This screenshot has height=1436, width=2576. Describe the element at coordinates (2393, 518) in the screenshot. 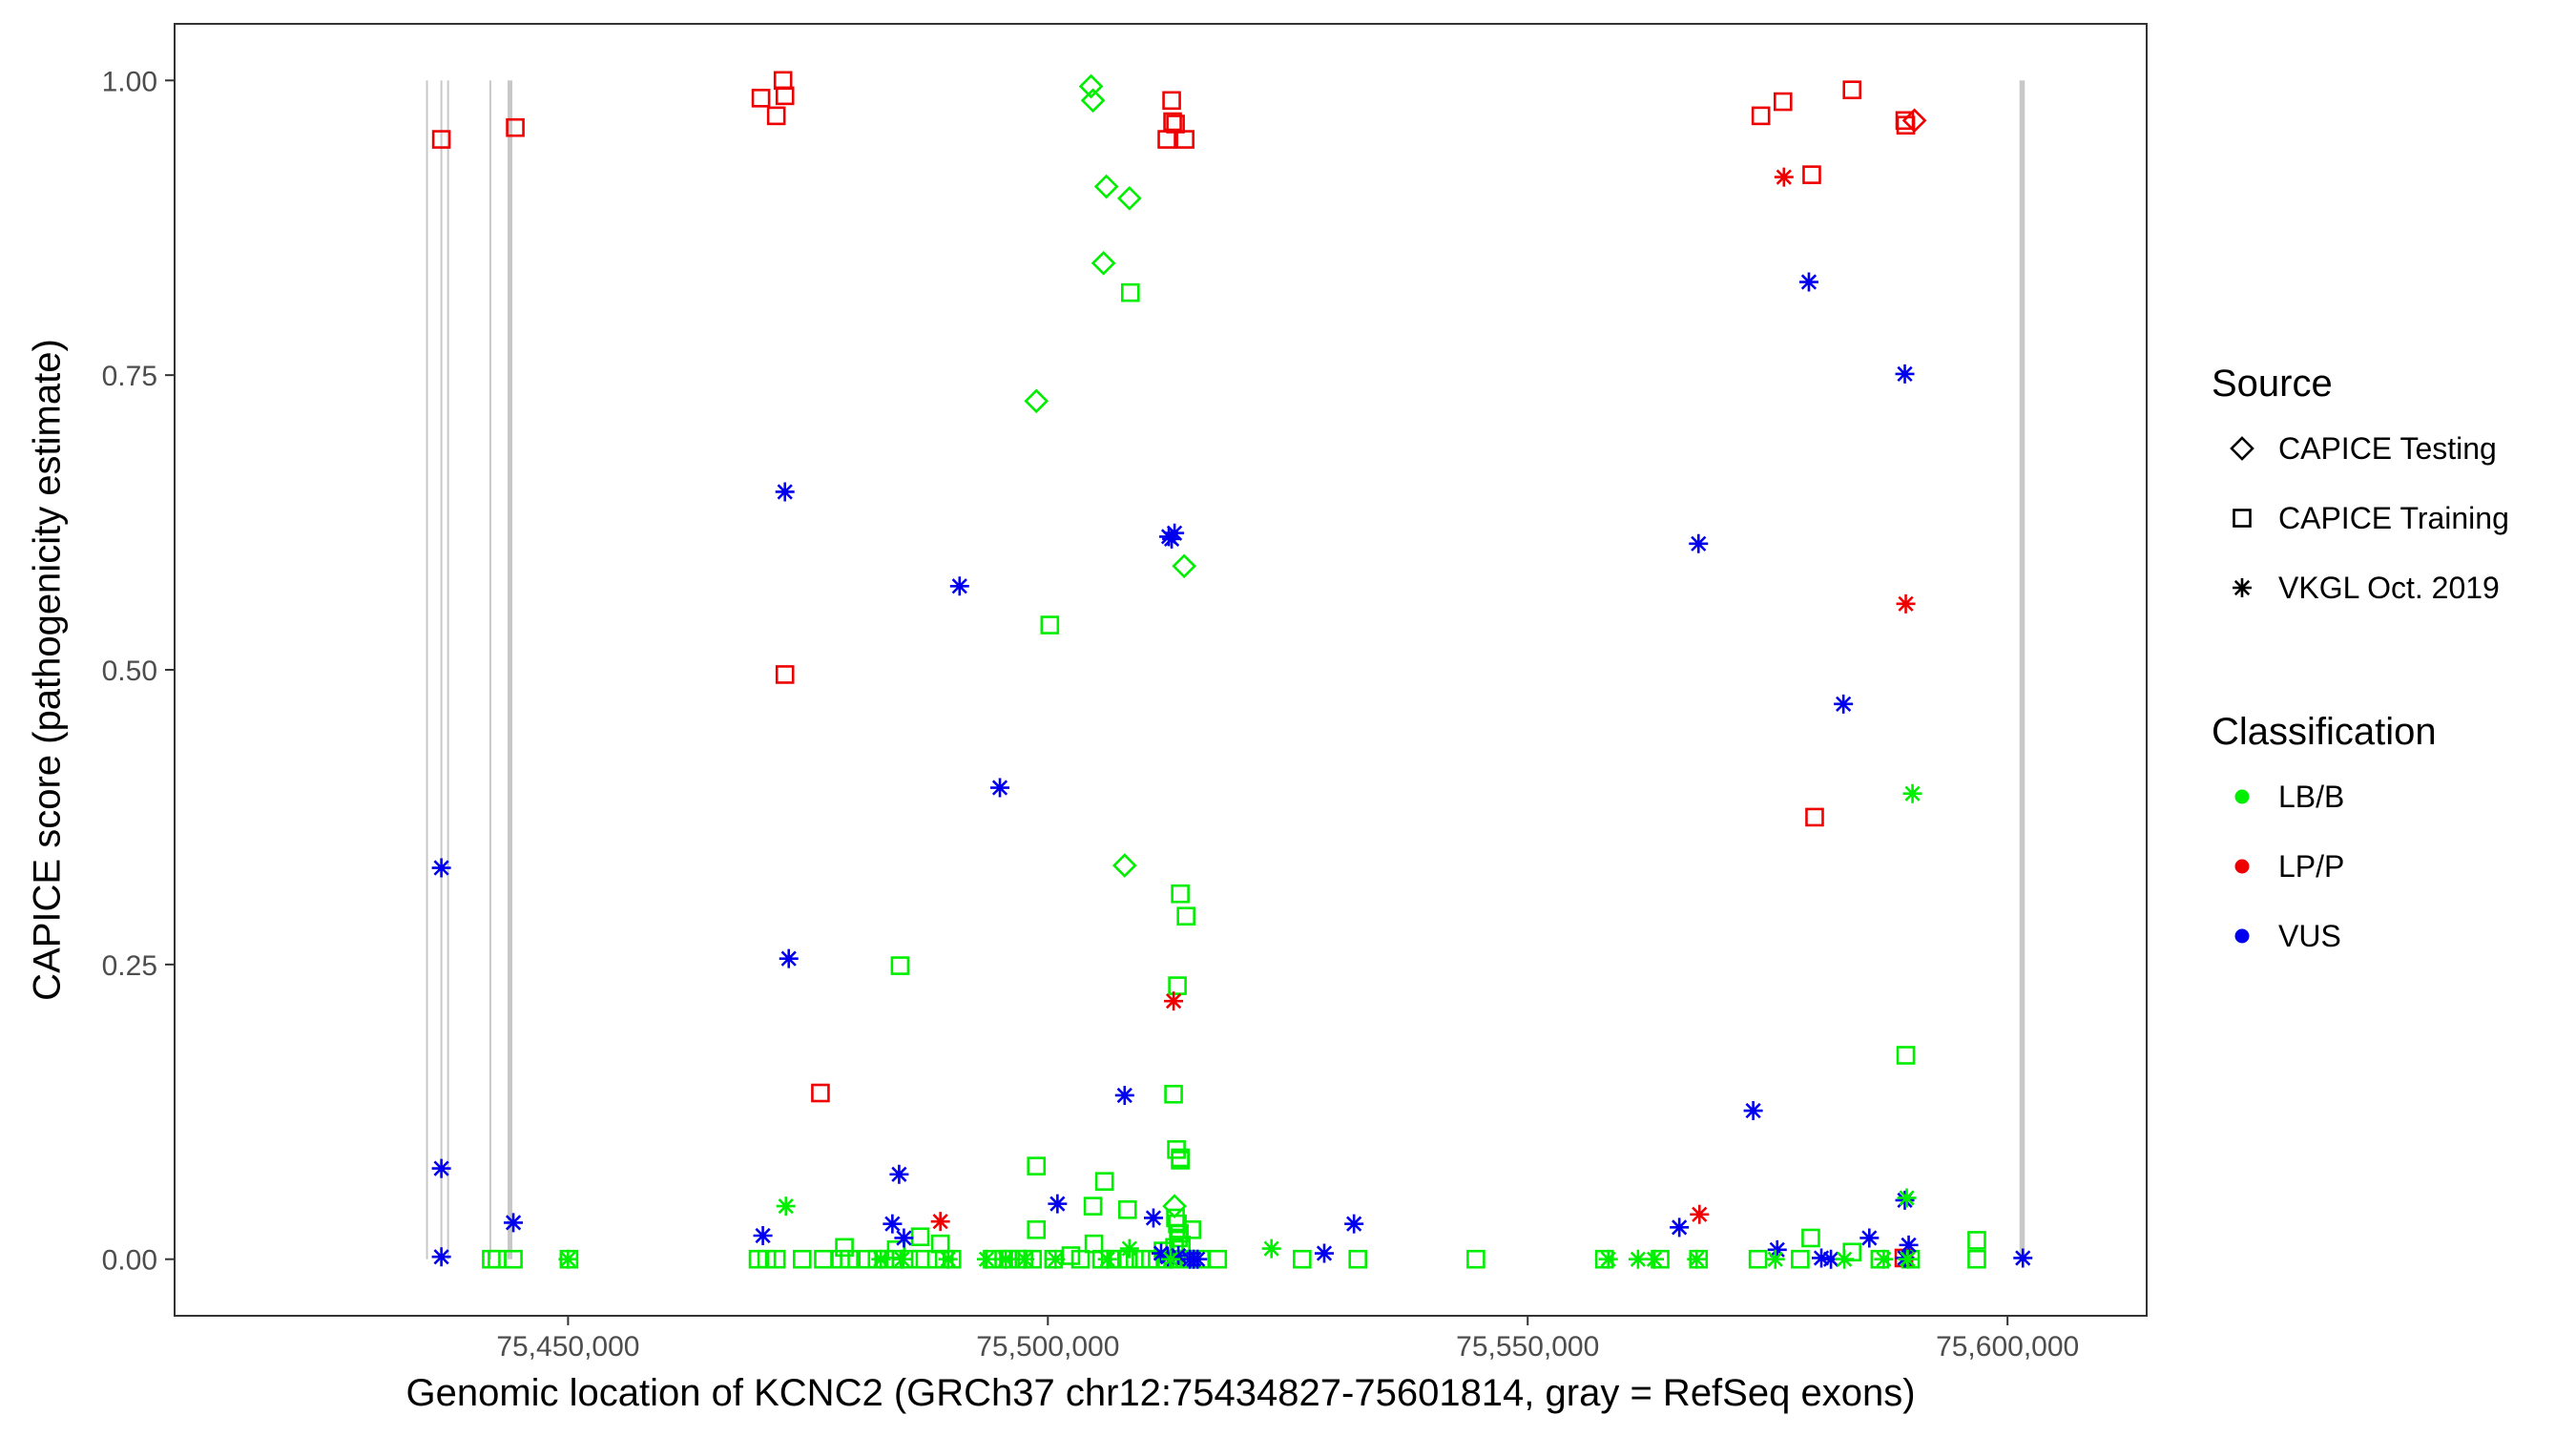

I see `legend-label: CAPICE Training` at that location.